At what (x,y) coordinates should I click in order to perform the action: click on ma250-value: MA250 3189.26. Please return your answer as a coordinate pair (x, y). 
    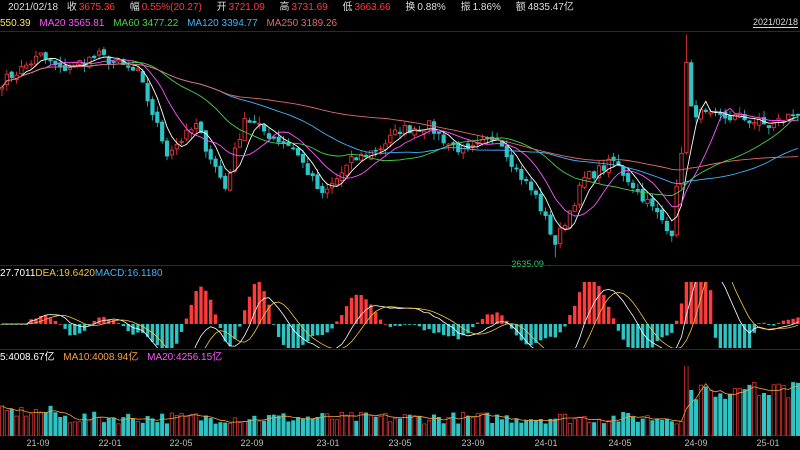
    Looking at the image, I should click on (302, 23).